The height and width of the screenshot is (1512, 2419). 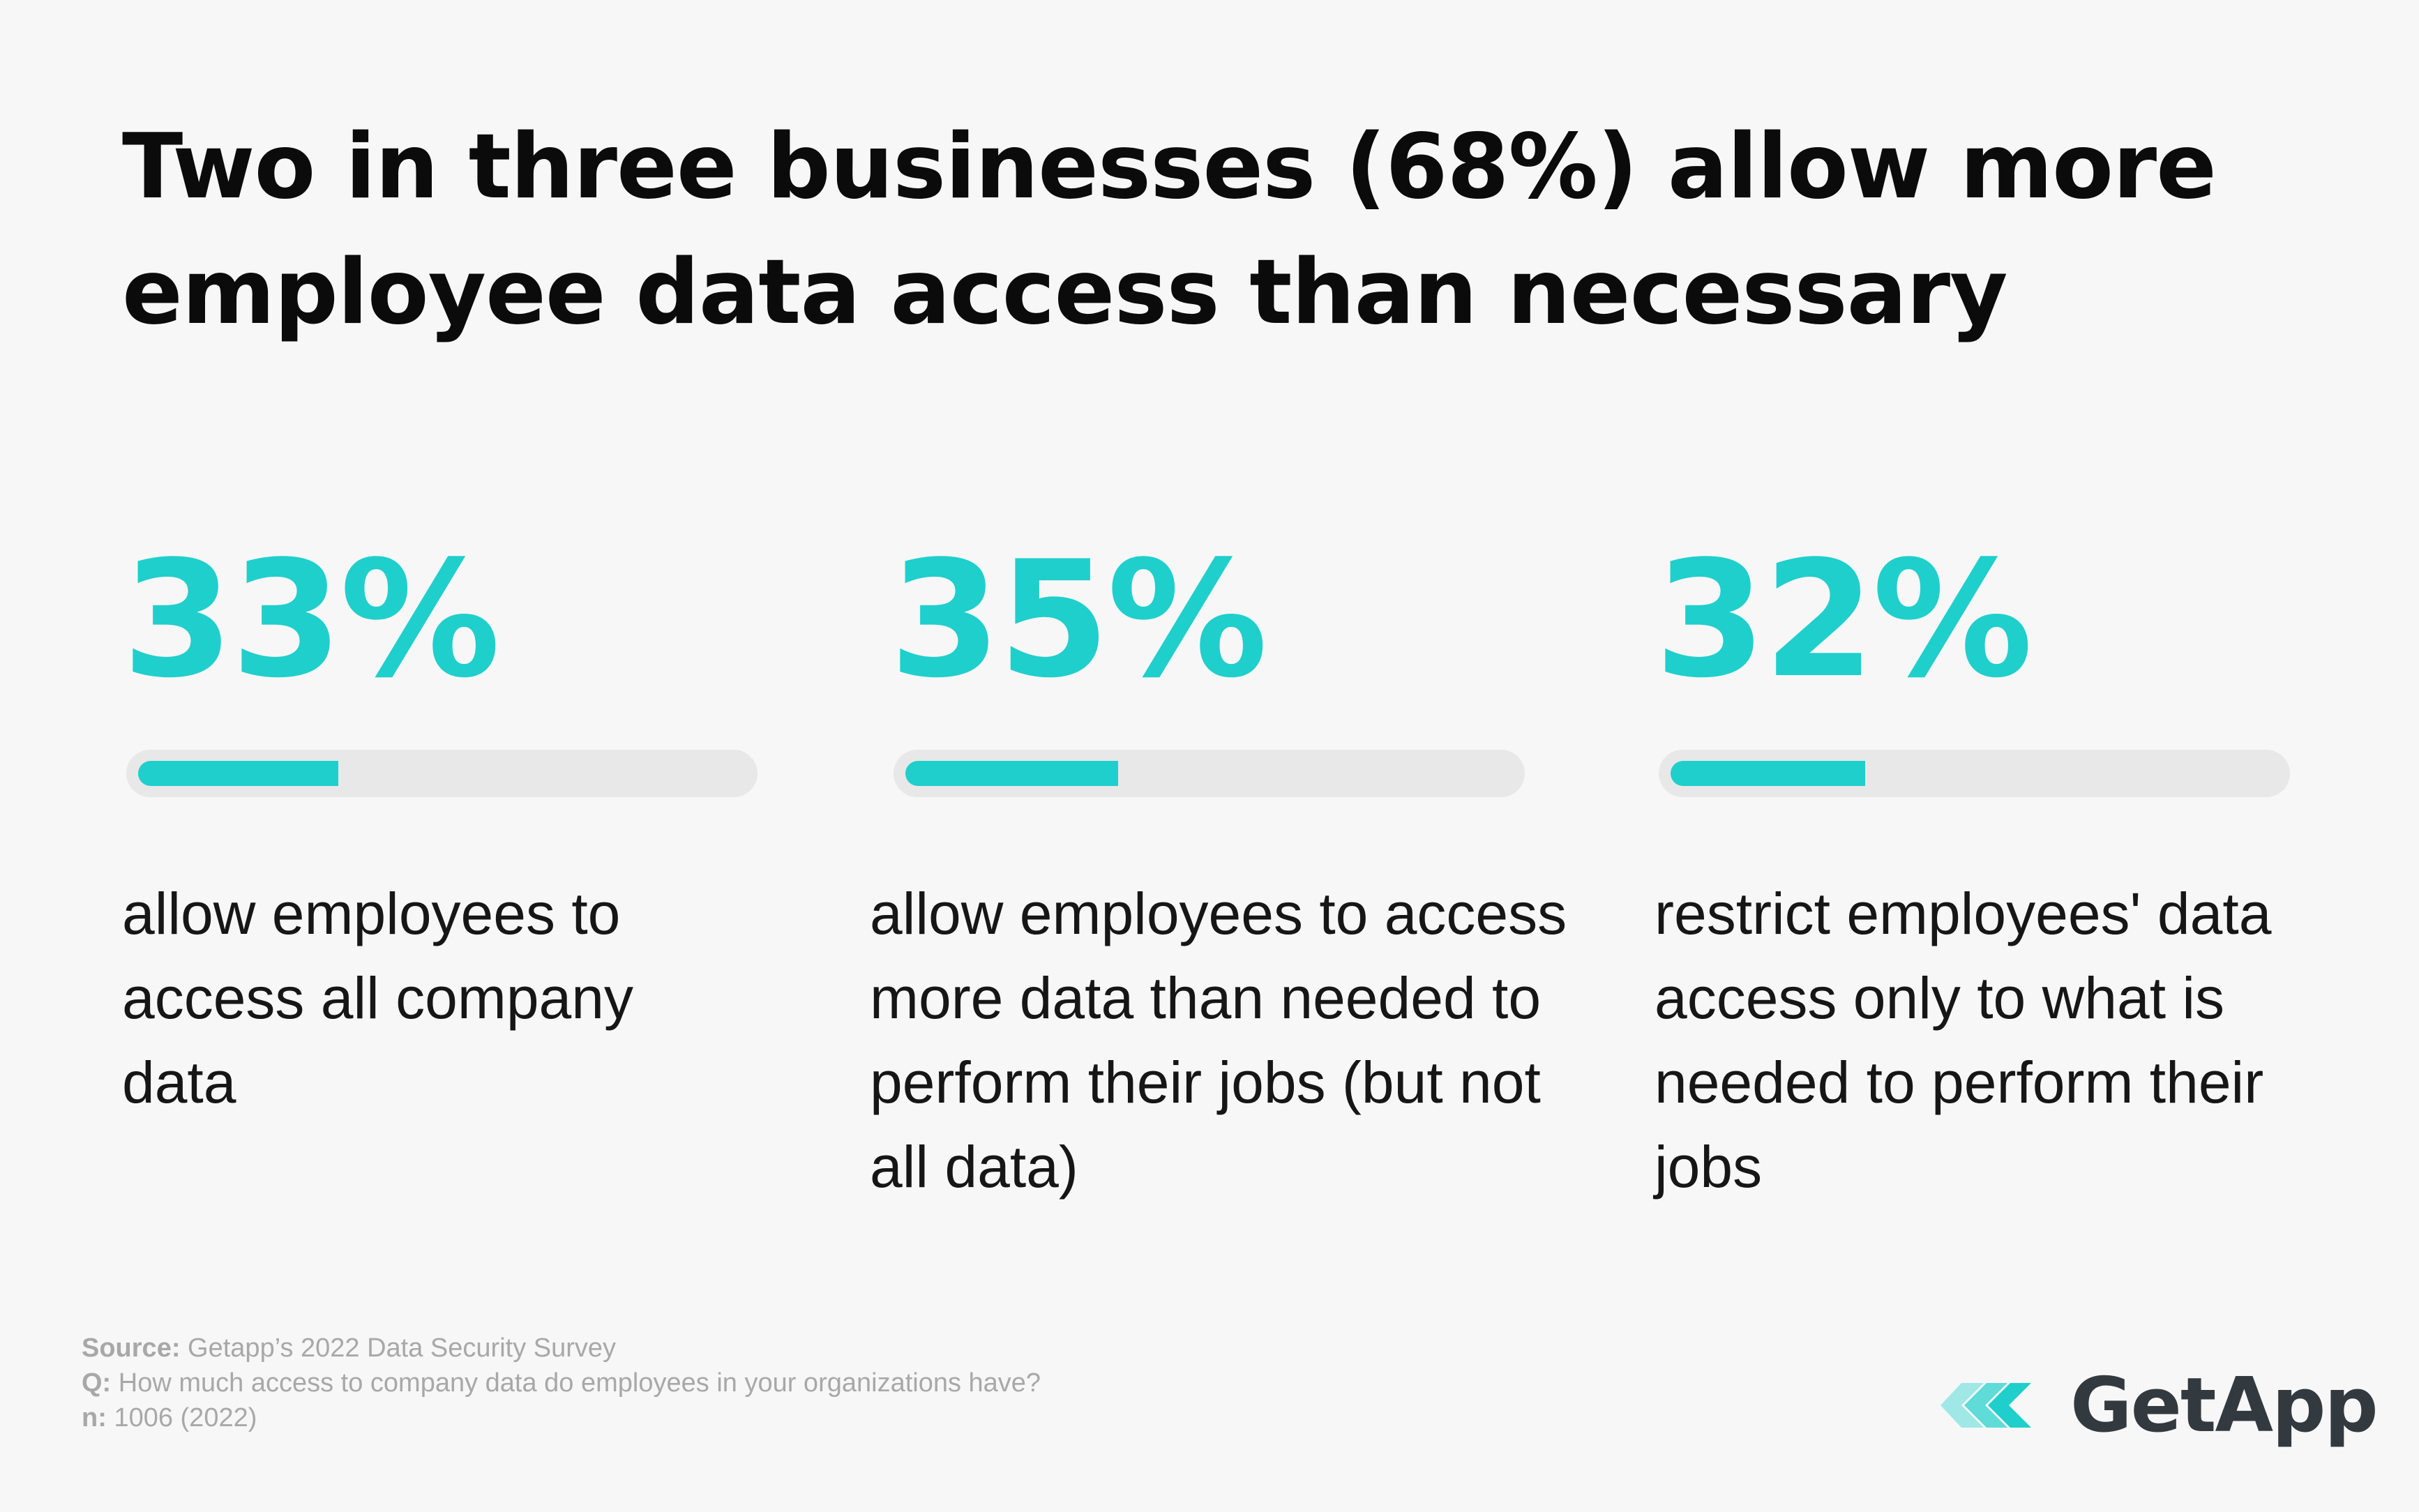 I want to click on sample-size-label: n:, so click(x=94, y=1418).